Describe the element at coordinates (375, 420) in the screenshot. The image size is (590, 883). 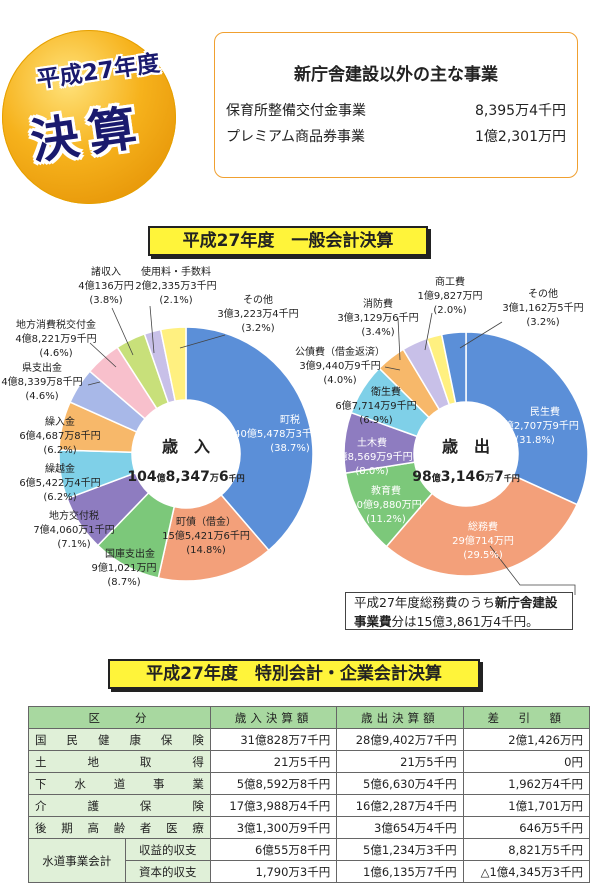
I see `exp-label-pct: (6.9%)` at that location.